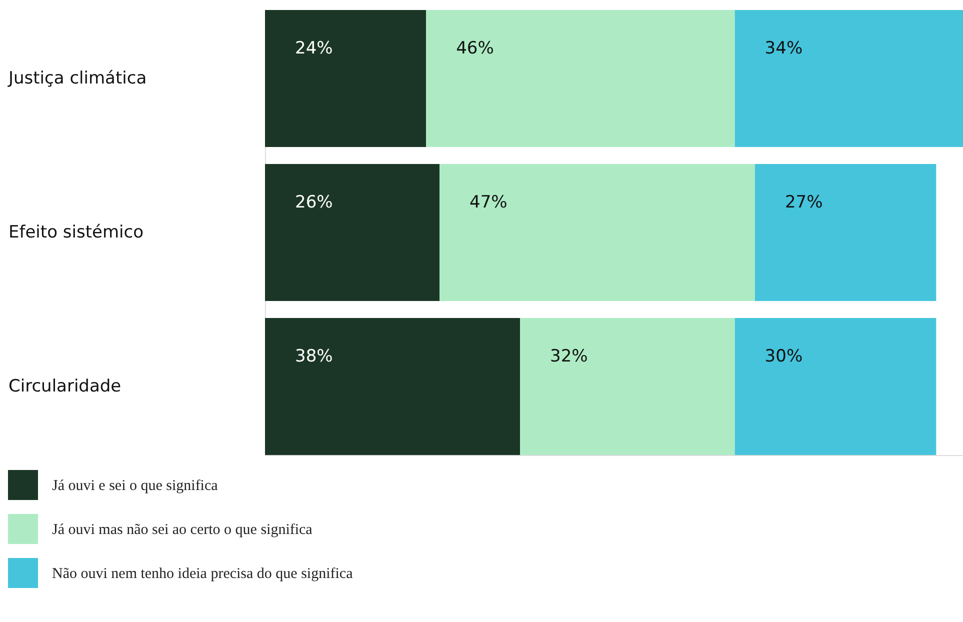 The width and height of the screenshot is (963, 622). I want to click on data-label: 34%, so click(783, 48).